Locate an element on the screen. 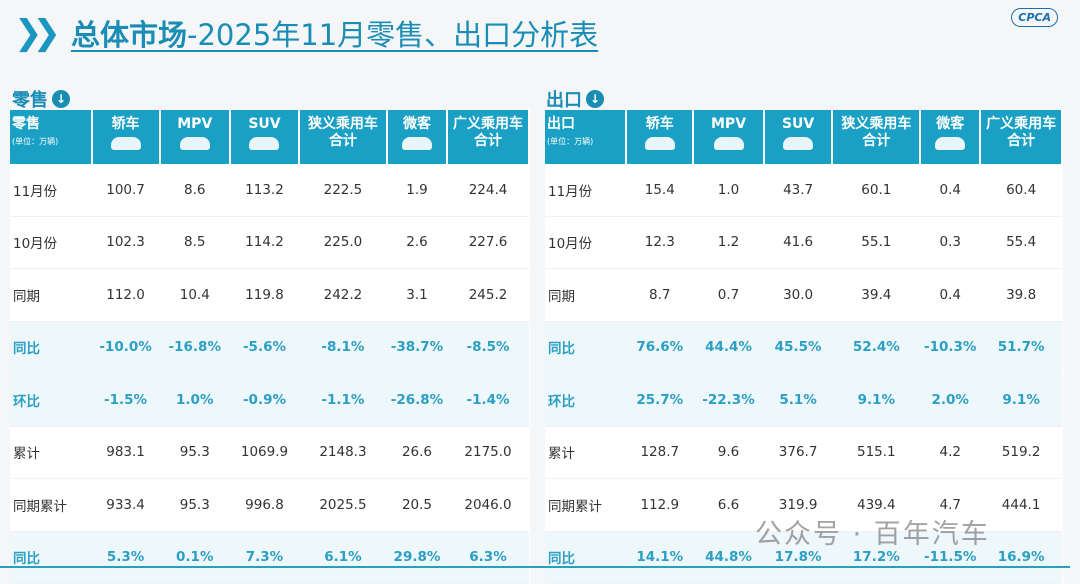 This screenshot has height=584, width=1080. cell-value: 9.6 is located at coordinates (728, 452).